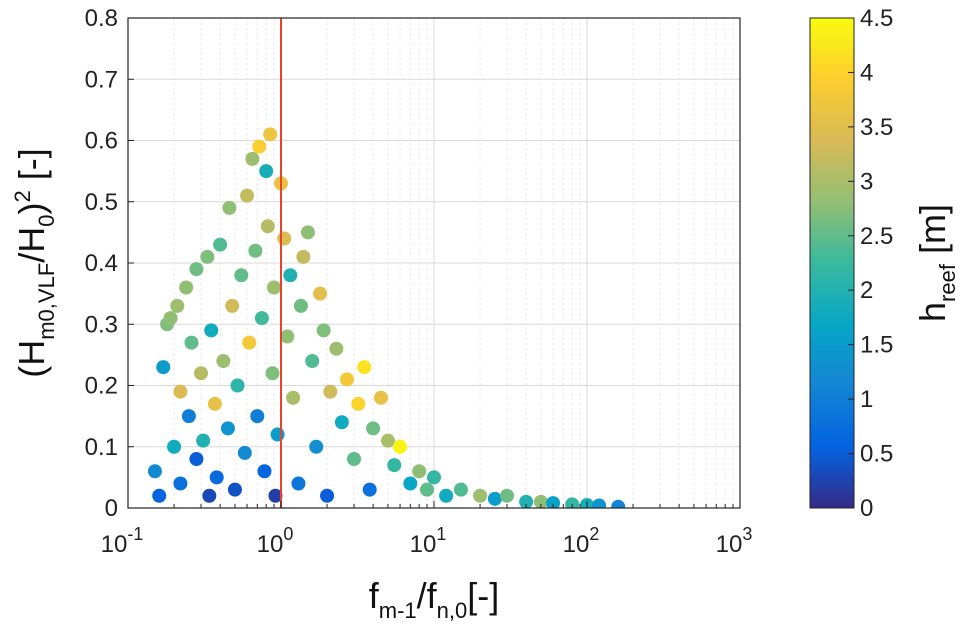  Describe the element at coordinates (581, 541) in the screenshot. I see `x-tick-label: 10²` at that location.